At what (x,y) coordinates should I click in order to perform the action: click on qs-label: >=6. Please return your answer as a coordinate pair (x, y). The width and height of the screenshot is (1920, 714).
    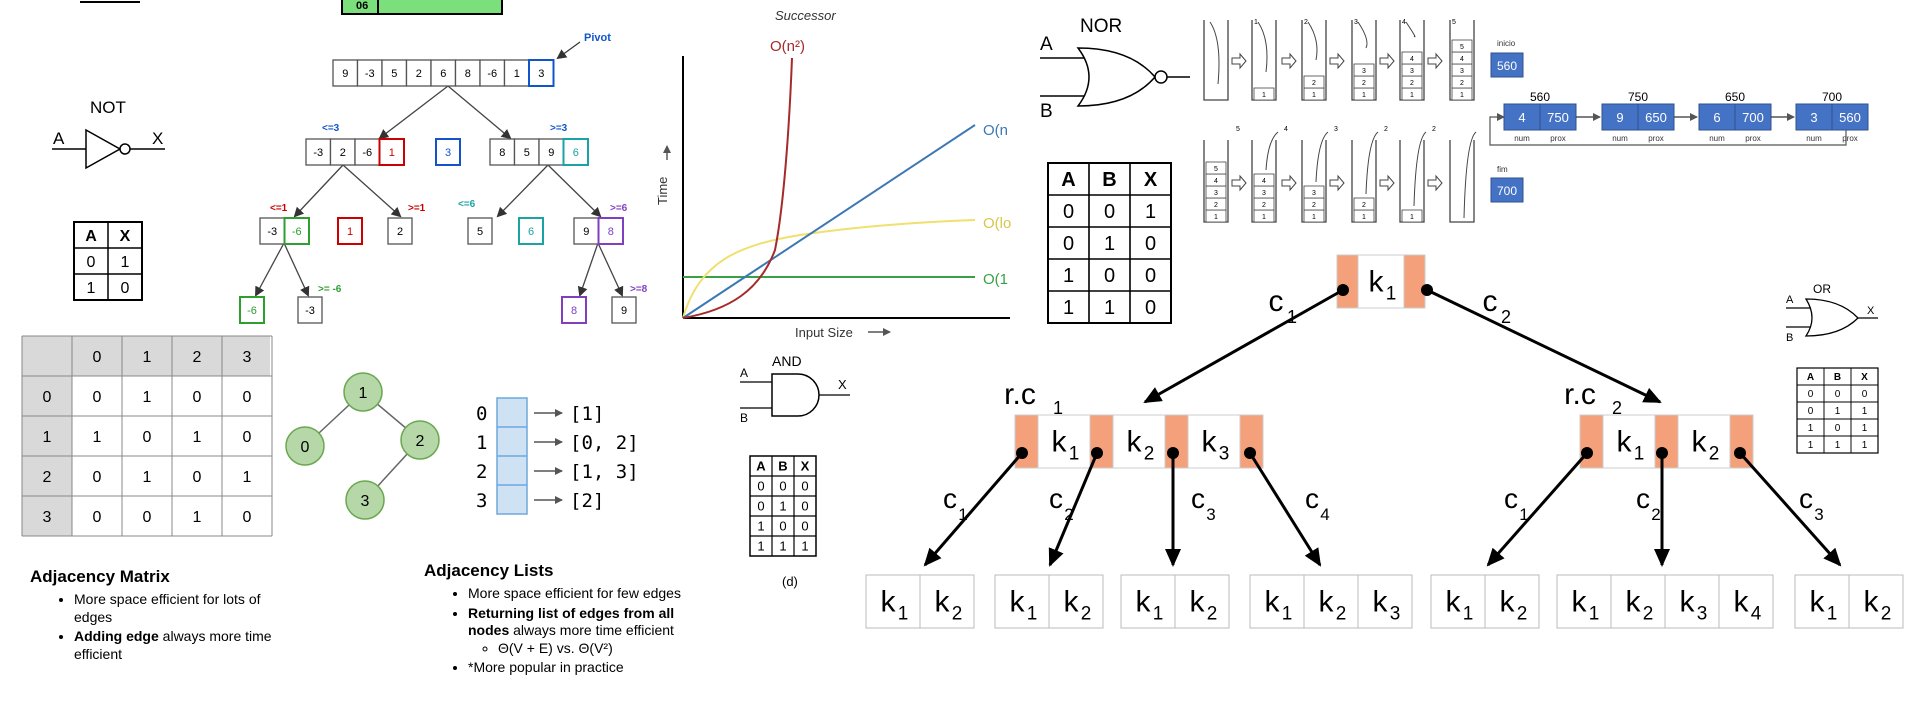
    Looking at the image, I should click on (619, 208).